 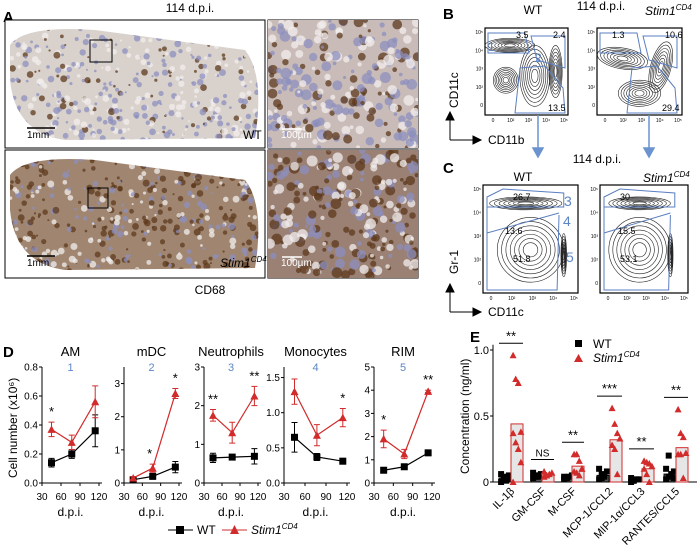 I want to click on category-label: M-CSF, so click(x=562, y=501).